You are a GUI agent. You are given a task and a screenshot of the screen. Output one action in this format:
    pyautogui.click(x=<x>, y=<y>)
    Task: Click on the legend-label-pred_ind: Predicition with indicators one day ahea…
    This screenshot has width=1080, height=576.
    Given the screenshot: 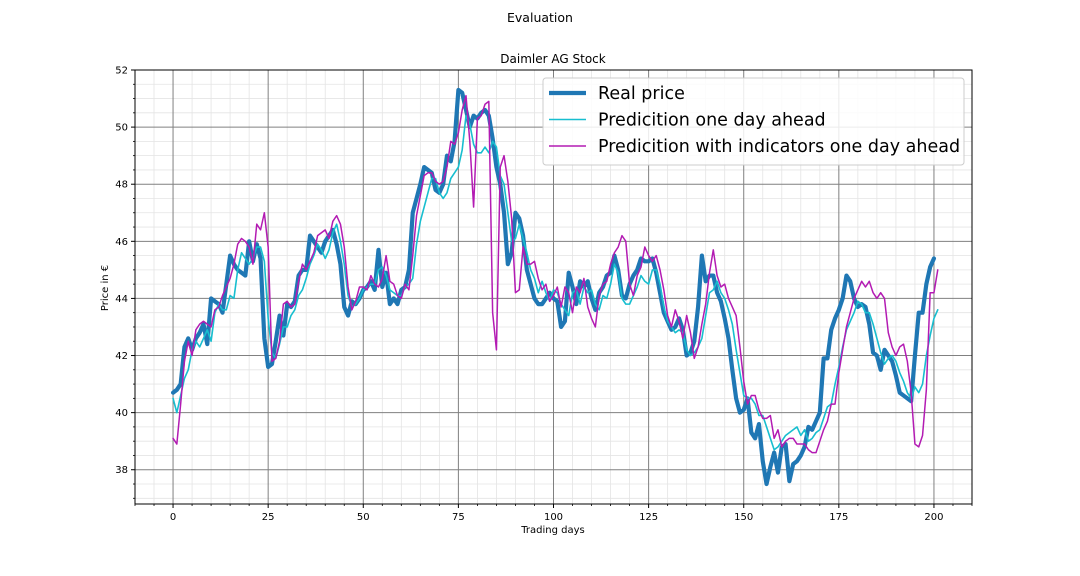 What is the action you would take?
    pyautogui.click(x=779, y=147)
    